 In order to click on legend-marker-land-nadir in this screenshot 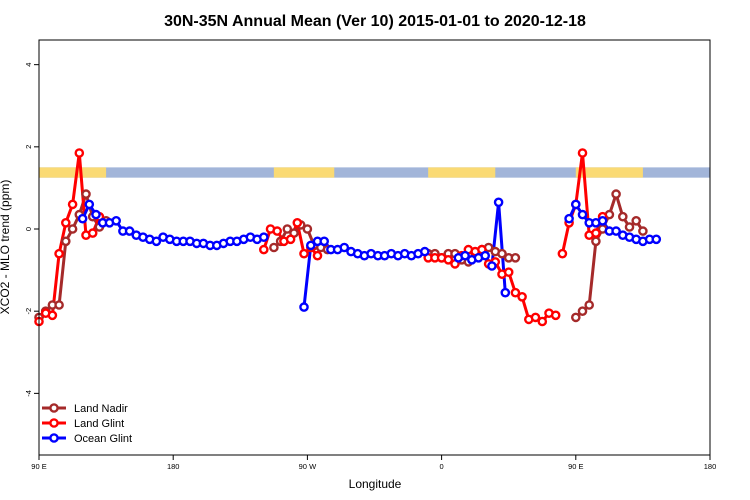, I will do `click(54, 408)`.